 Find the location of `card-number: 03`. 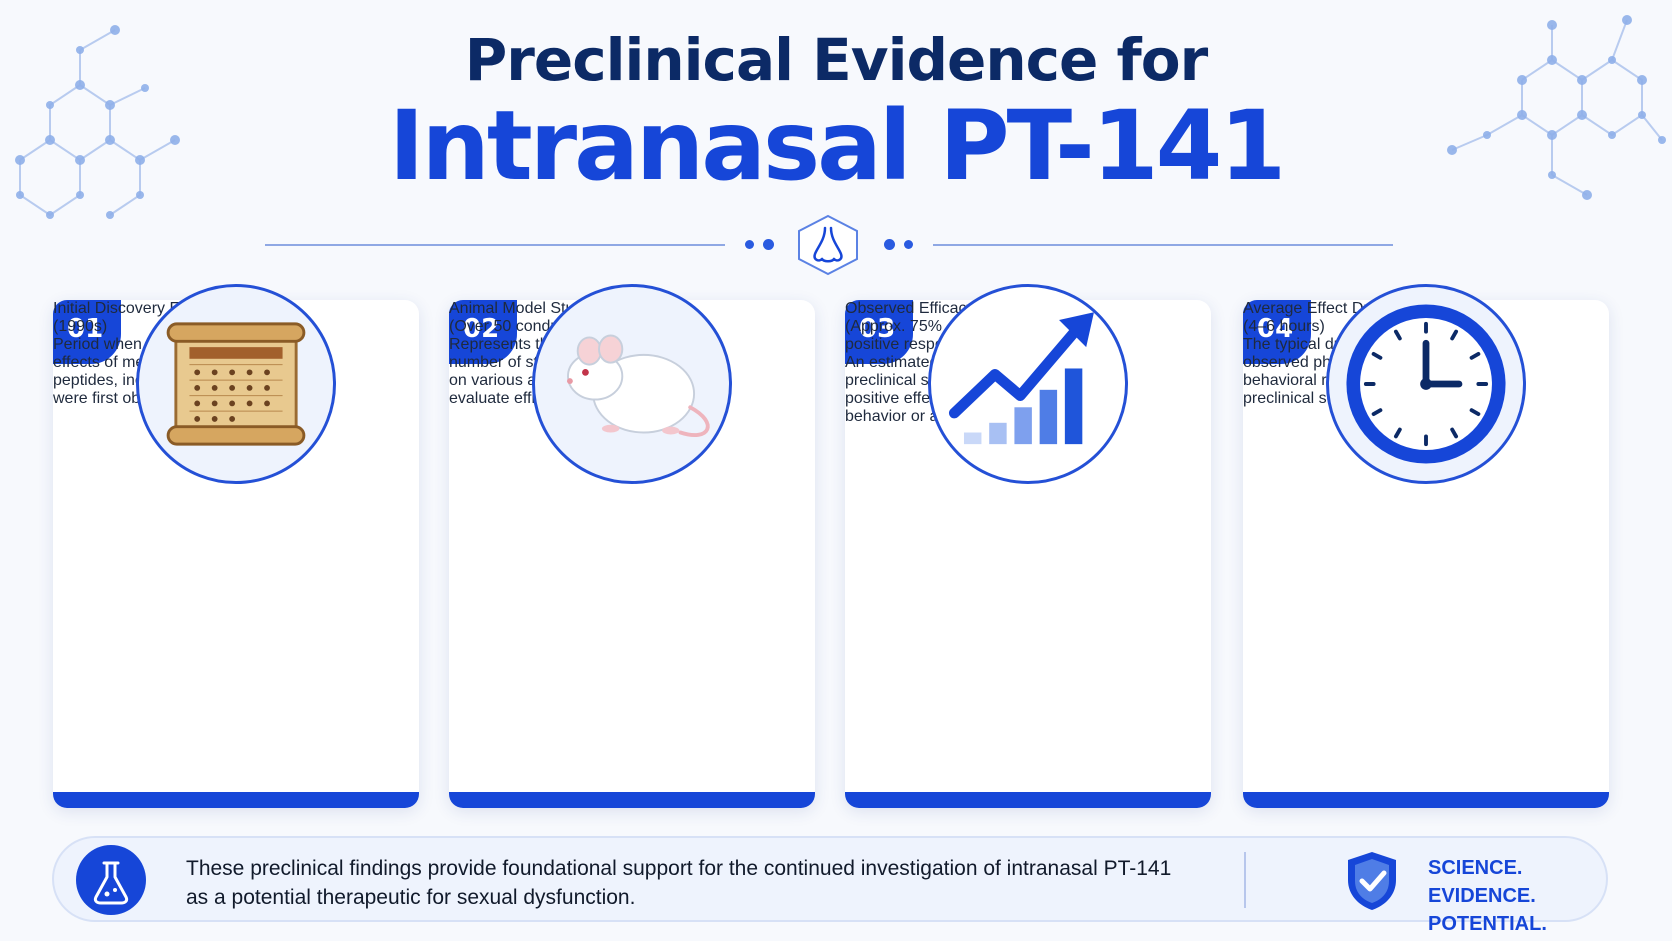

card-number: 03 is located at coordinates (879, 332).